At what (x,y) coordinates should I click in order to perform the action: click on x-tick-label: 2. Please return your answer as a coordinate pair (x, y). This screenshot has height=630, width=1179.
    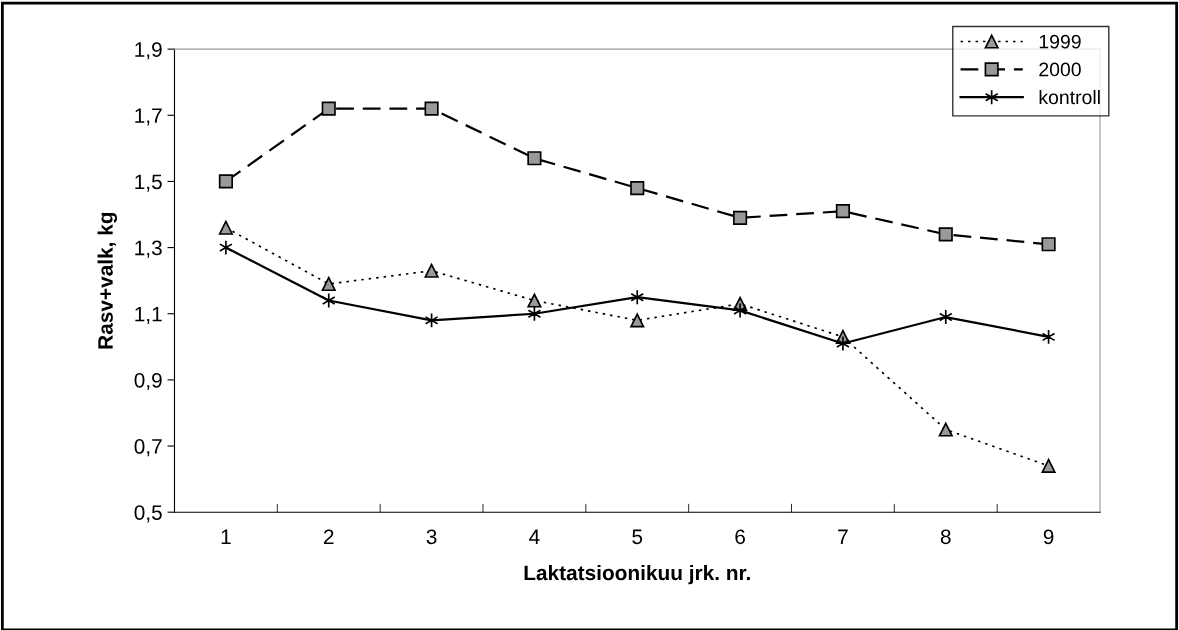
    Looking at the image, I should click on (329, 536).